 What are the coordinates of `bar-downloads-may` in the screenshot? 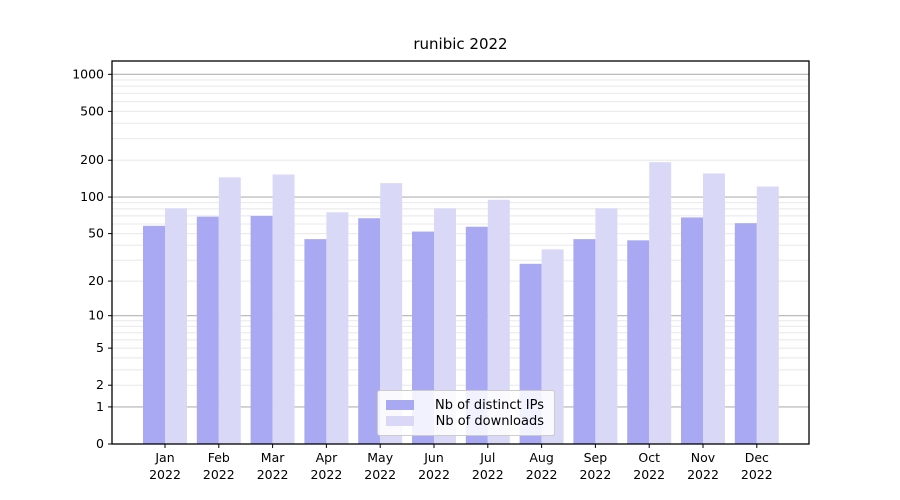 It's located at (391, 313).